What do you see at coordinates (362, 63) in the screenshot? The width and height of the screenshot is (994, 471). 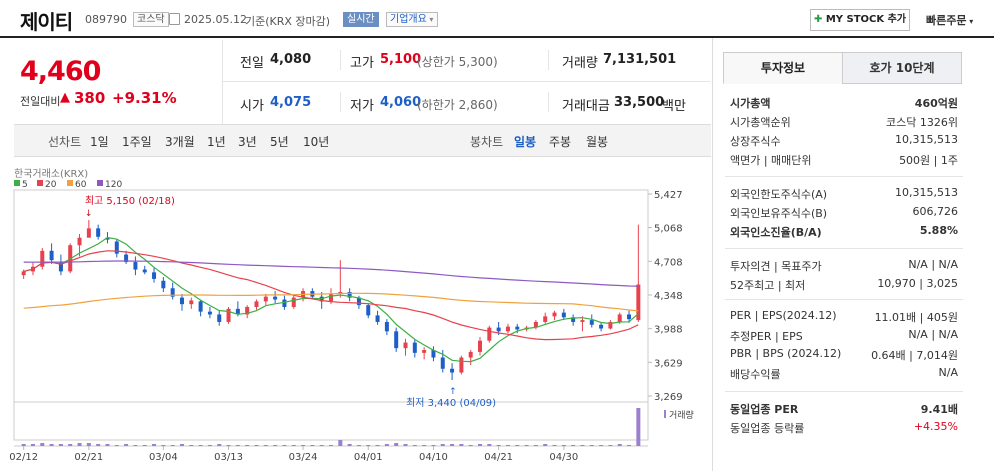 I see `high-label: 고가` at bounding box center [362, 63].